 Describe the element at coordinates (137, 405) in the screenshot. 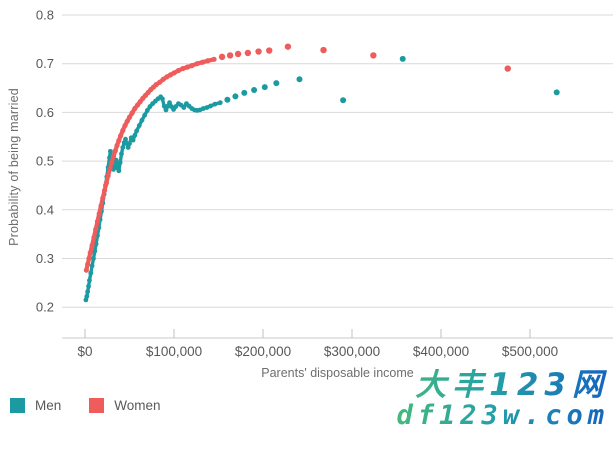

I see `legend-label-women: Women` at that location.